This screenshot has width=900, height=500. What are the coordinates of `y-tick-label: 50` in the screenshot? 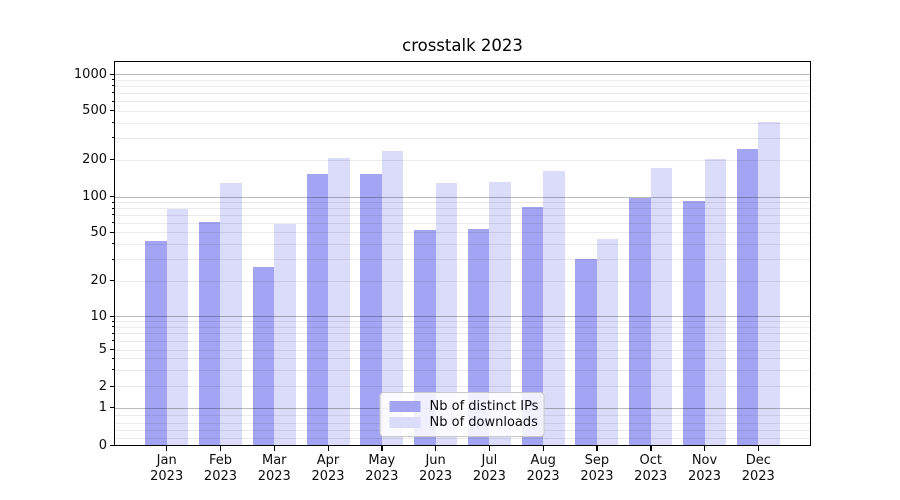 It's located at (98, 232).